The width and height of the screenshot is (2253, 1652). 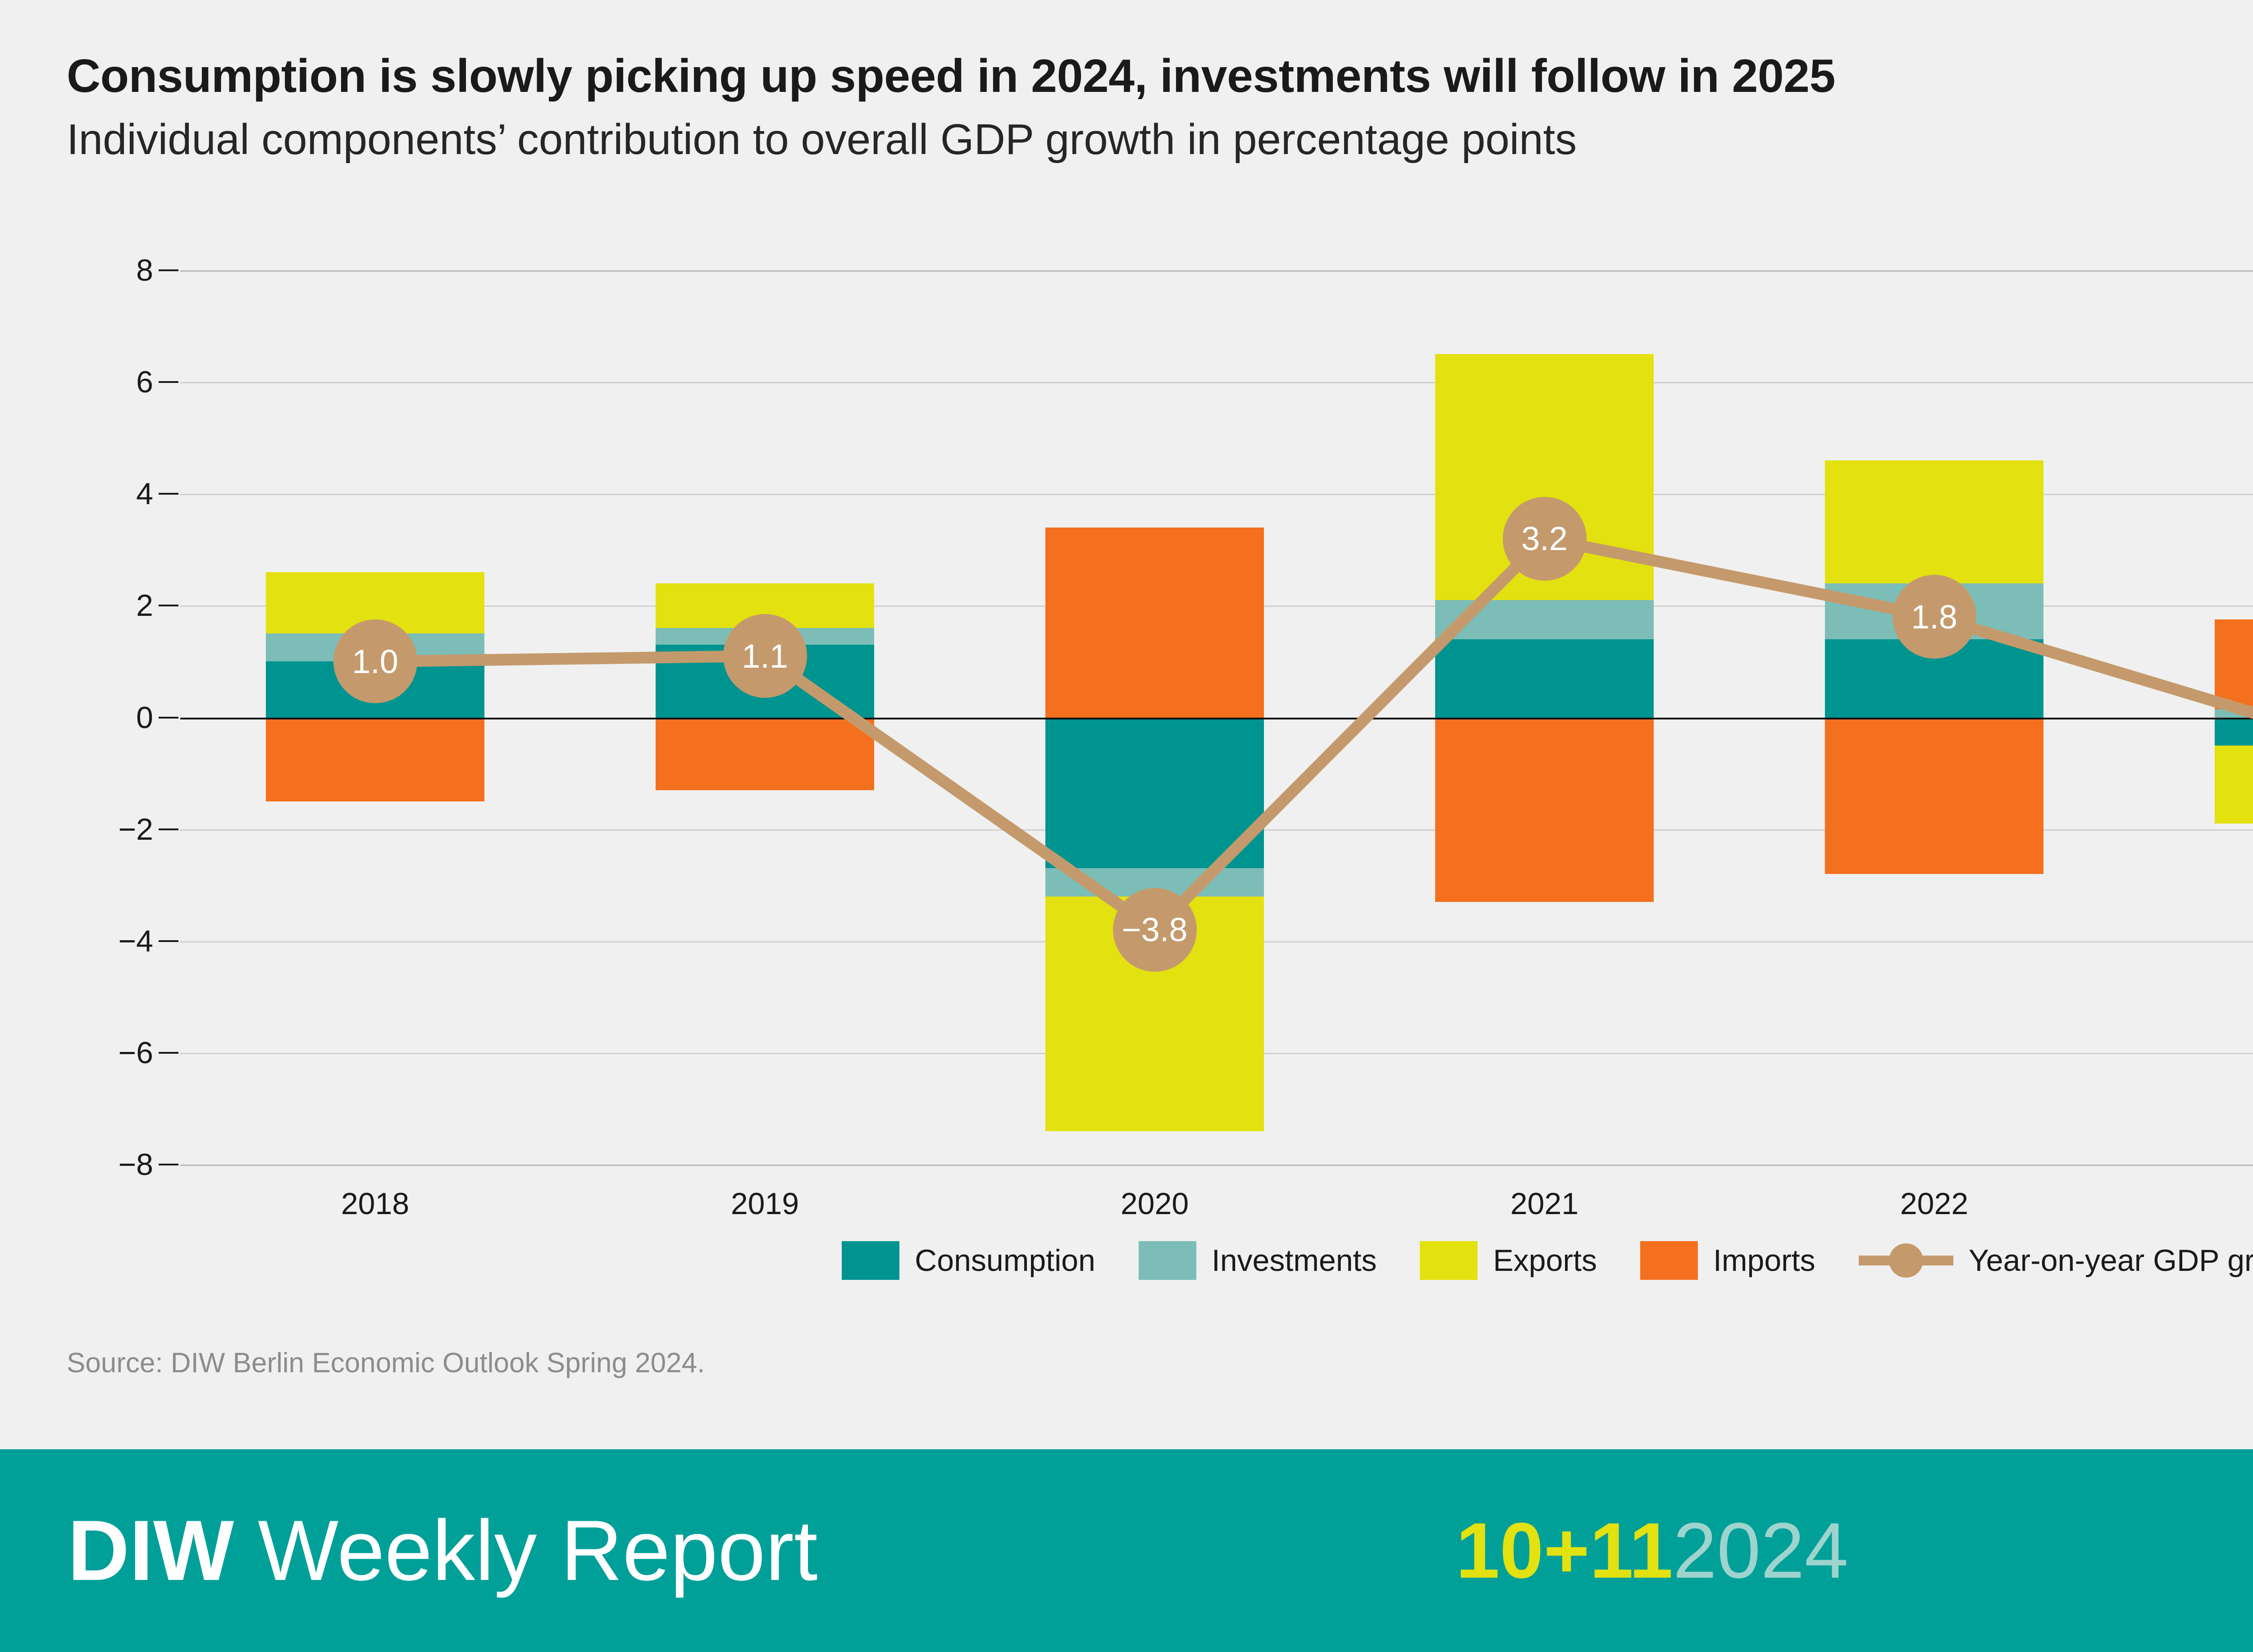 What do you see at coordinates (2110, 1260) in the screenshot?
I see `legend-label: Year-on-year GDP growth in percent` at bounding box center [2110, 1260].